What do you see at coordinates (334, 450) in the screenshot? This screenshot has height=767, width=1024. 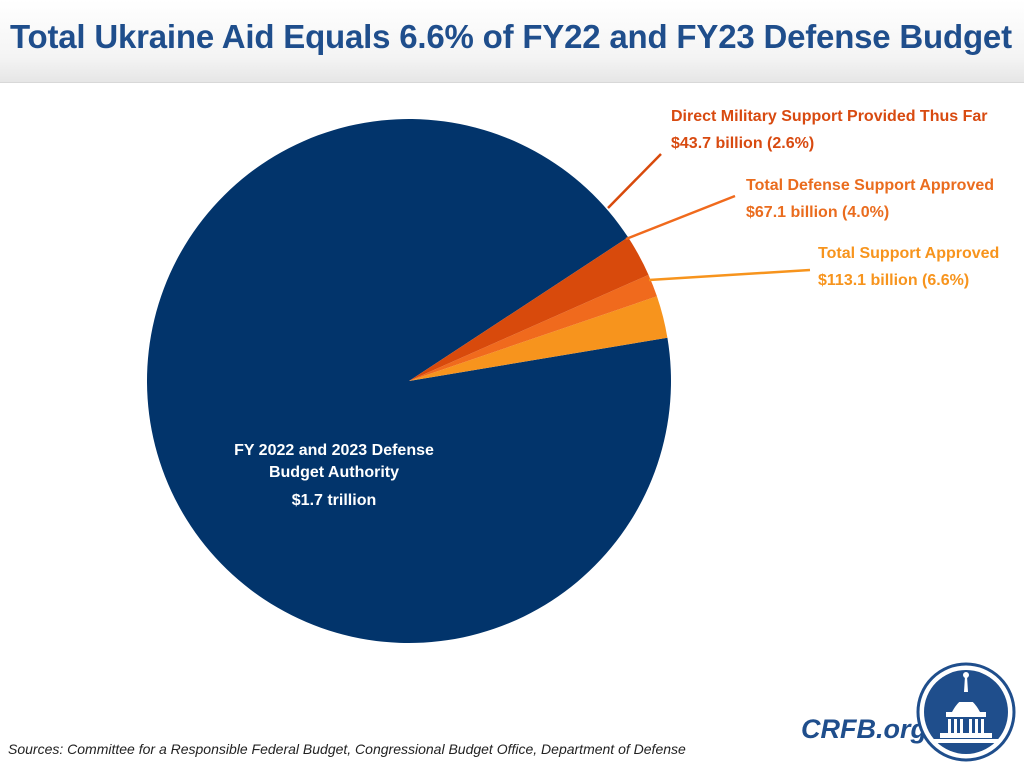 I see `center-label-line-1: FY 2022 and 2023 Defense` at bounding box center [334, 450].